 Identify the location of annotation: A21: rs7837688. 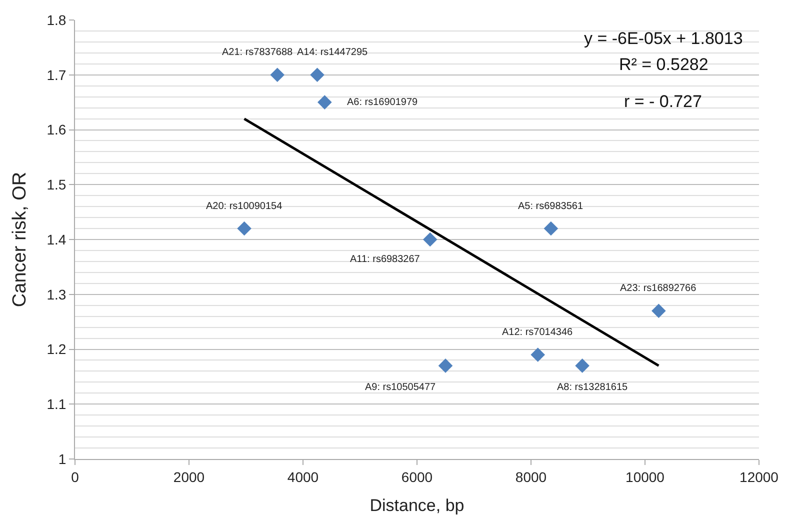
(258, 52).